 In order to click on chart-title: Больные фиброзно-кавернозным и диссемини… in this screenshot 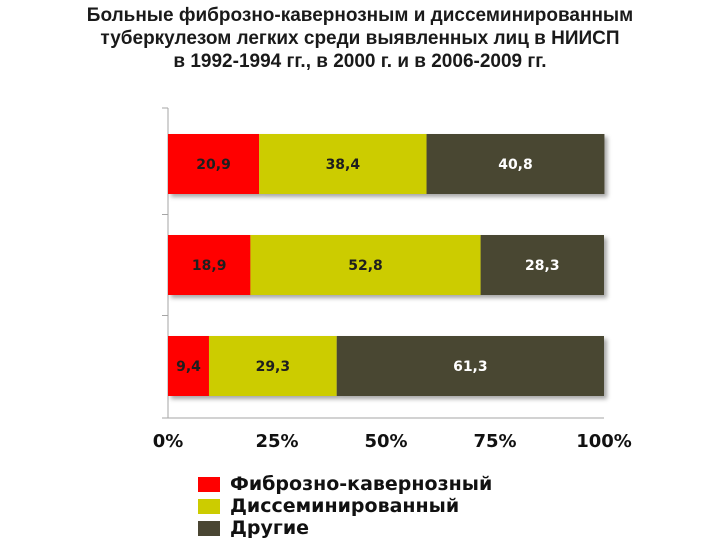, I will do `click(360, 38)`.